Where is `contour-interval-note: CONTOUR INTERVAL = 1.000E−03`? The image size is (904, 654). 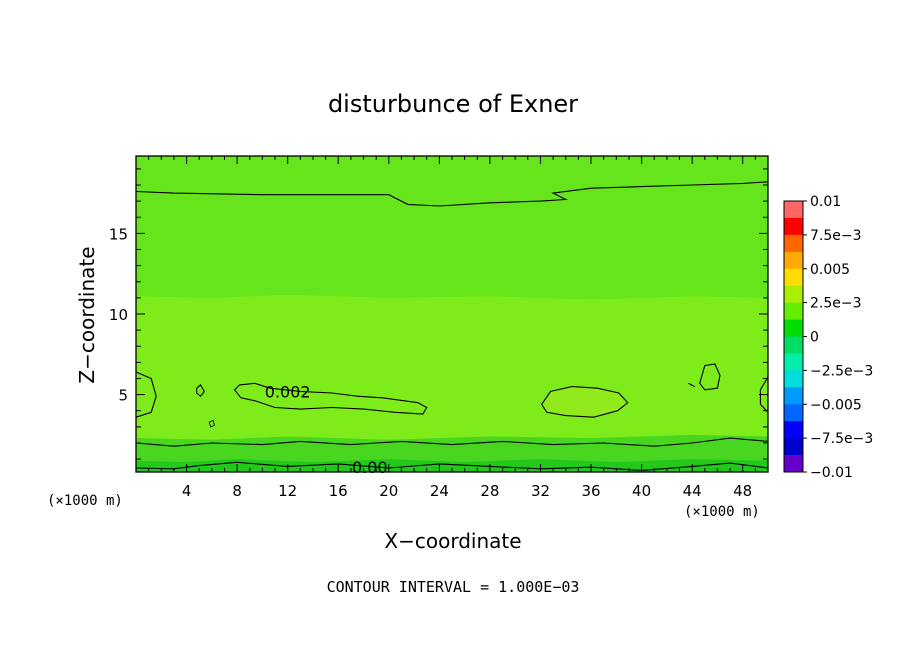
contour-interval-note: CONTOUR INTERVAL = 1.000E−03 is located at coordinates (453, 587).